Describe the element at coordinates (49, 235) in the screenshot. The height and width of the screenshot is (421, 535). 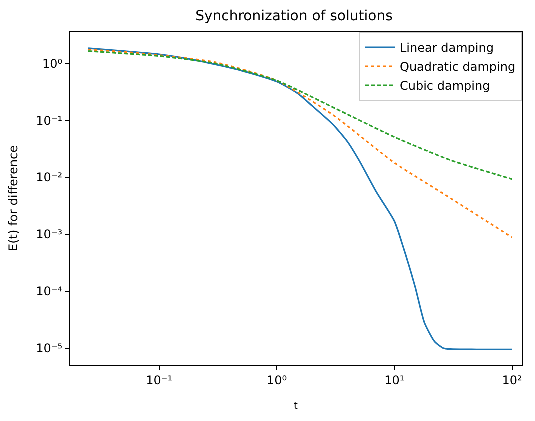
I see `y-tick-label: 10⁻³` at that location.